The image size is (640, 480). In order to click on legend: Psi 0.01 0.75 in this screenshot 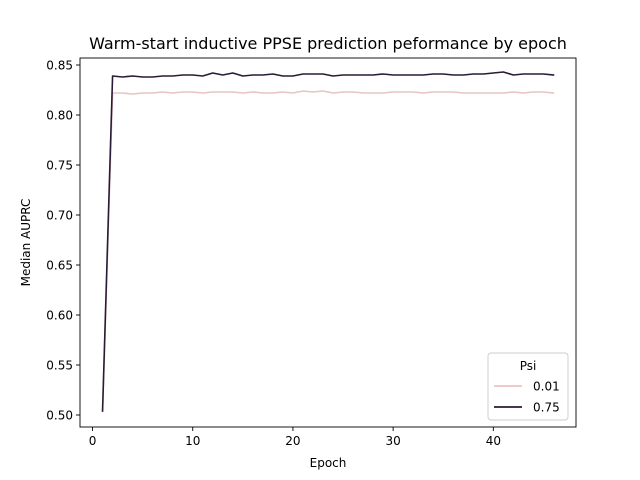, I will do `click(528, 386)`.